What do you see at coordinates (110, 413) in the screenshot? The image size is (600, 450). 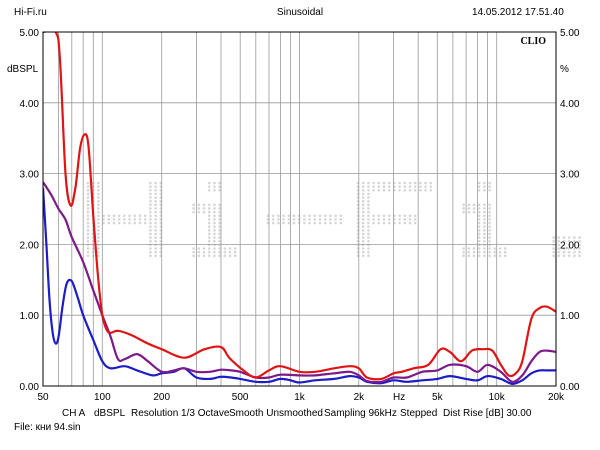 I see `footer-unit: dBSPL` at bounding box center [110, 413].